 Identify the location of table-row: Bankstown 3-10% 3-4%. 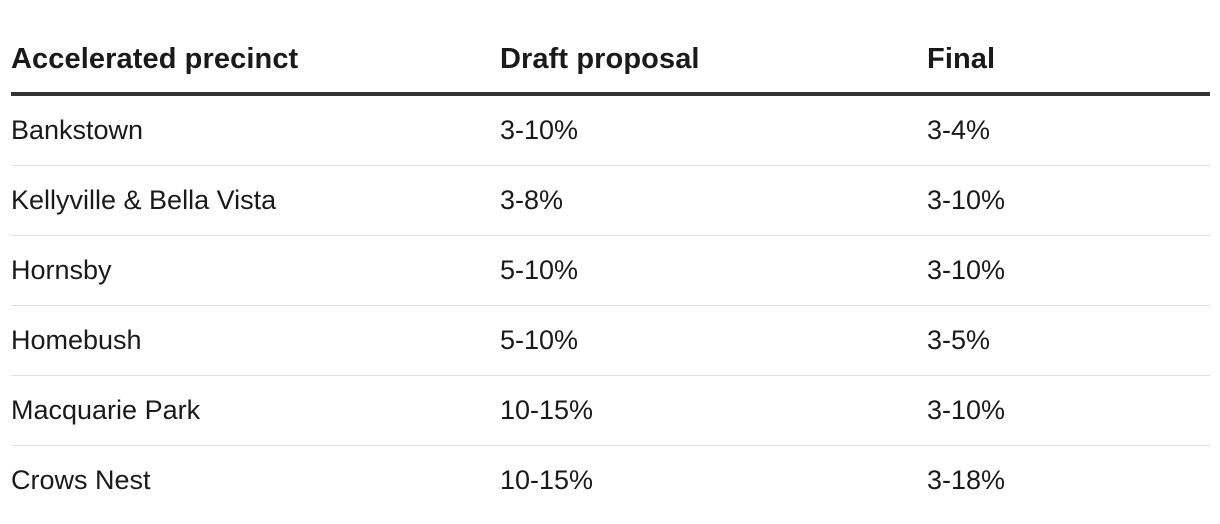
(610, 130).